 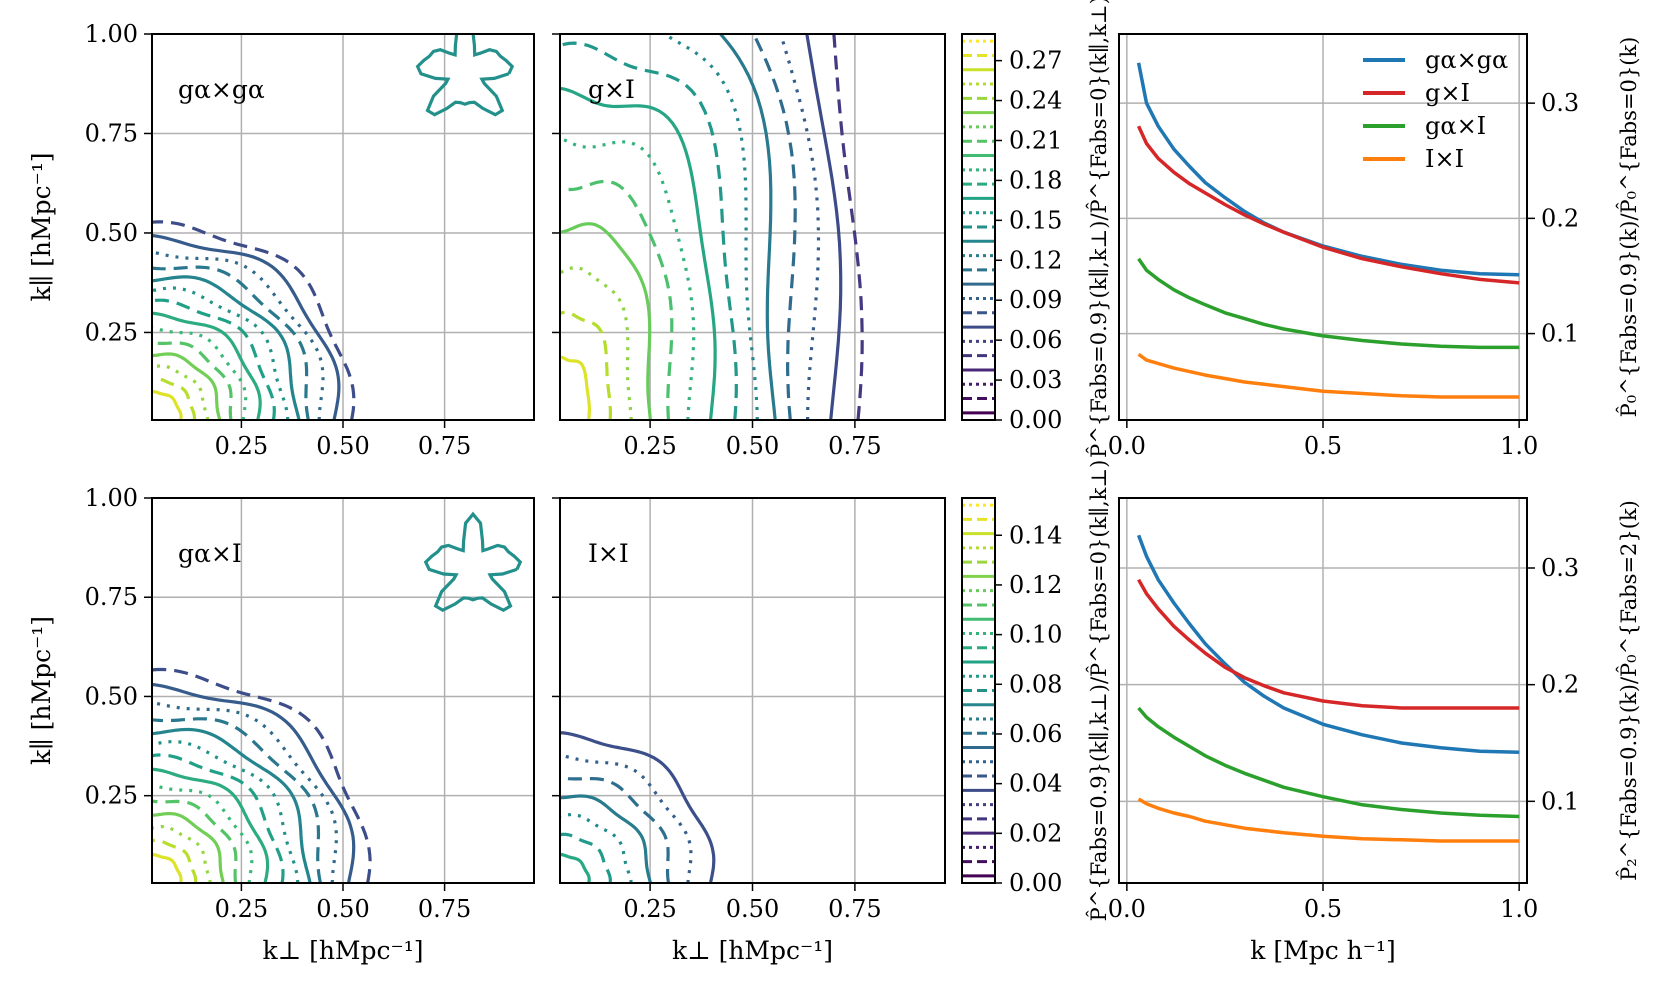 What do you see at coordinates (465, 75) in the screenshot?
I see `contour-island` at bounding box center [465, 75].